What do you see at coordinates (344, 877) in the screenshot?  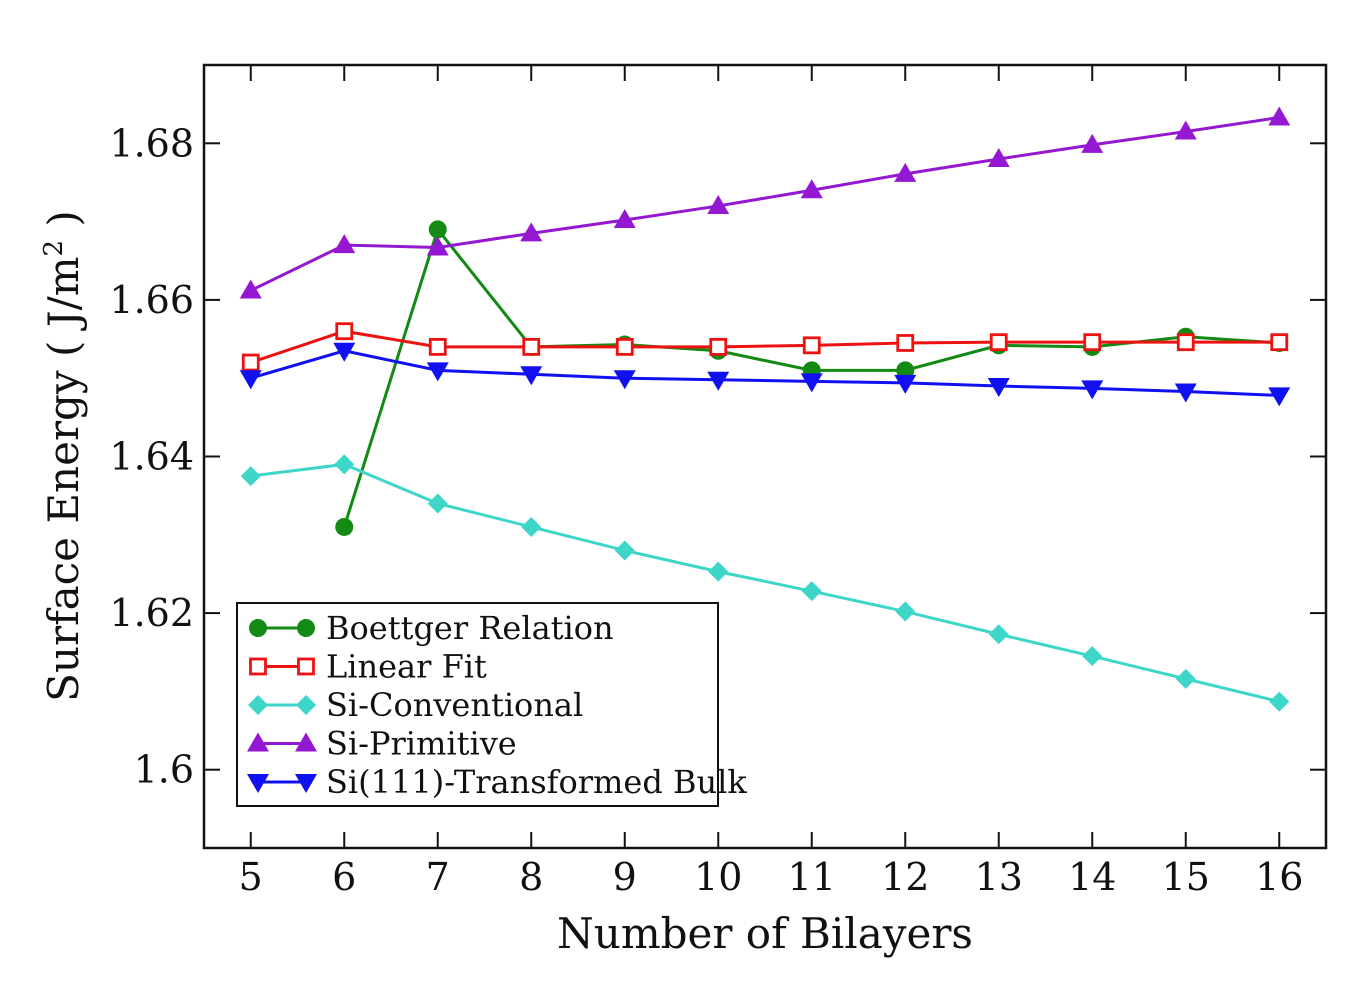 I see `x-tick-label: 6` at bounding box center [344, 877].